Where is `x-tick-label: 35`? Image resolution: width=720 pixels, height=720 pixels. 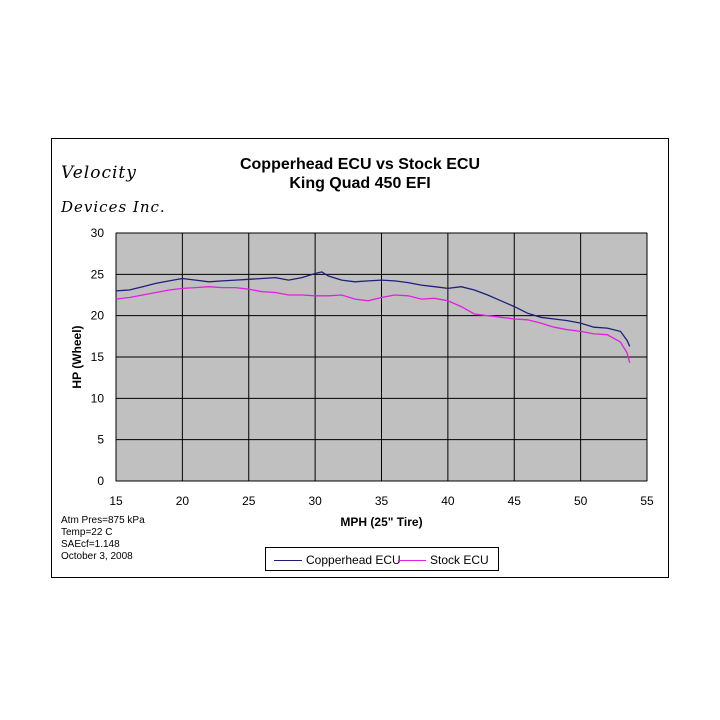 x-tick-label: 35 is located at coordinates (382, 501).